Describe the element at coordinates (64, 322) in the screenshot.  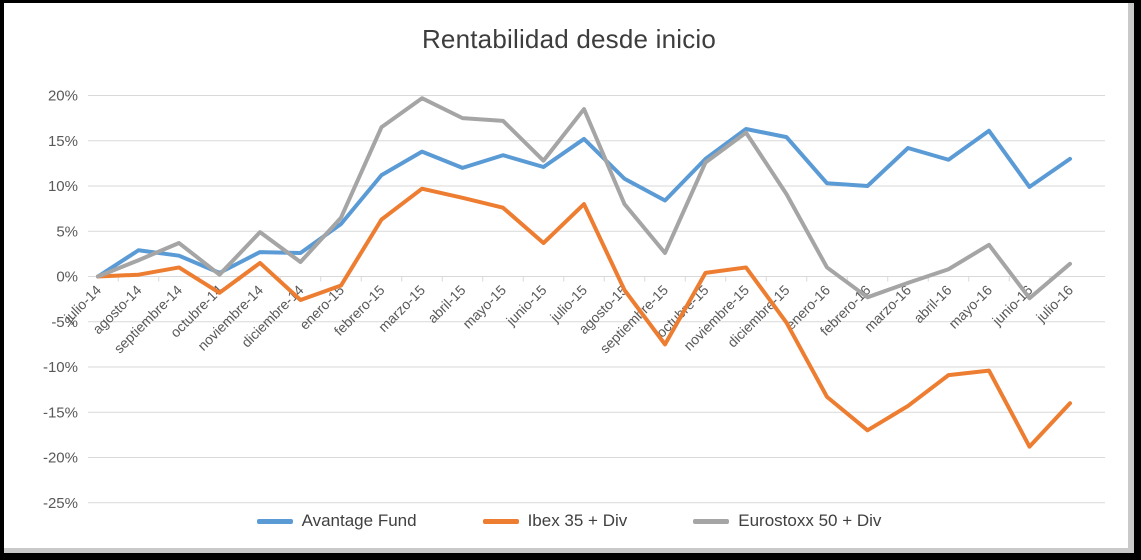
I see `y-axis-label: -5%` at that location.